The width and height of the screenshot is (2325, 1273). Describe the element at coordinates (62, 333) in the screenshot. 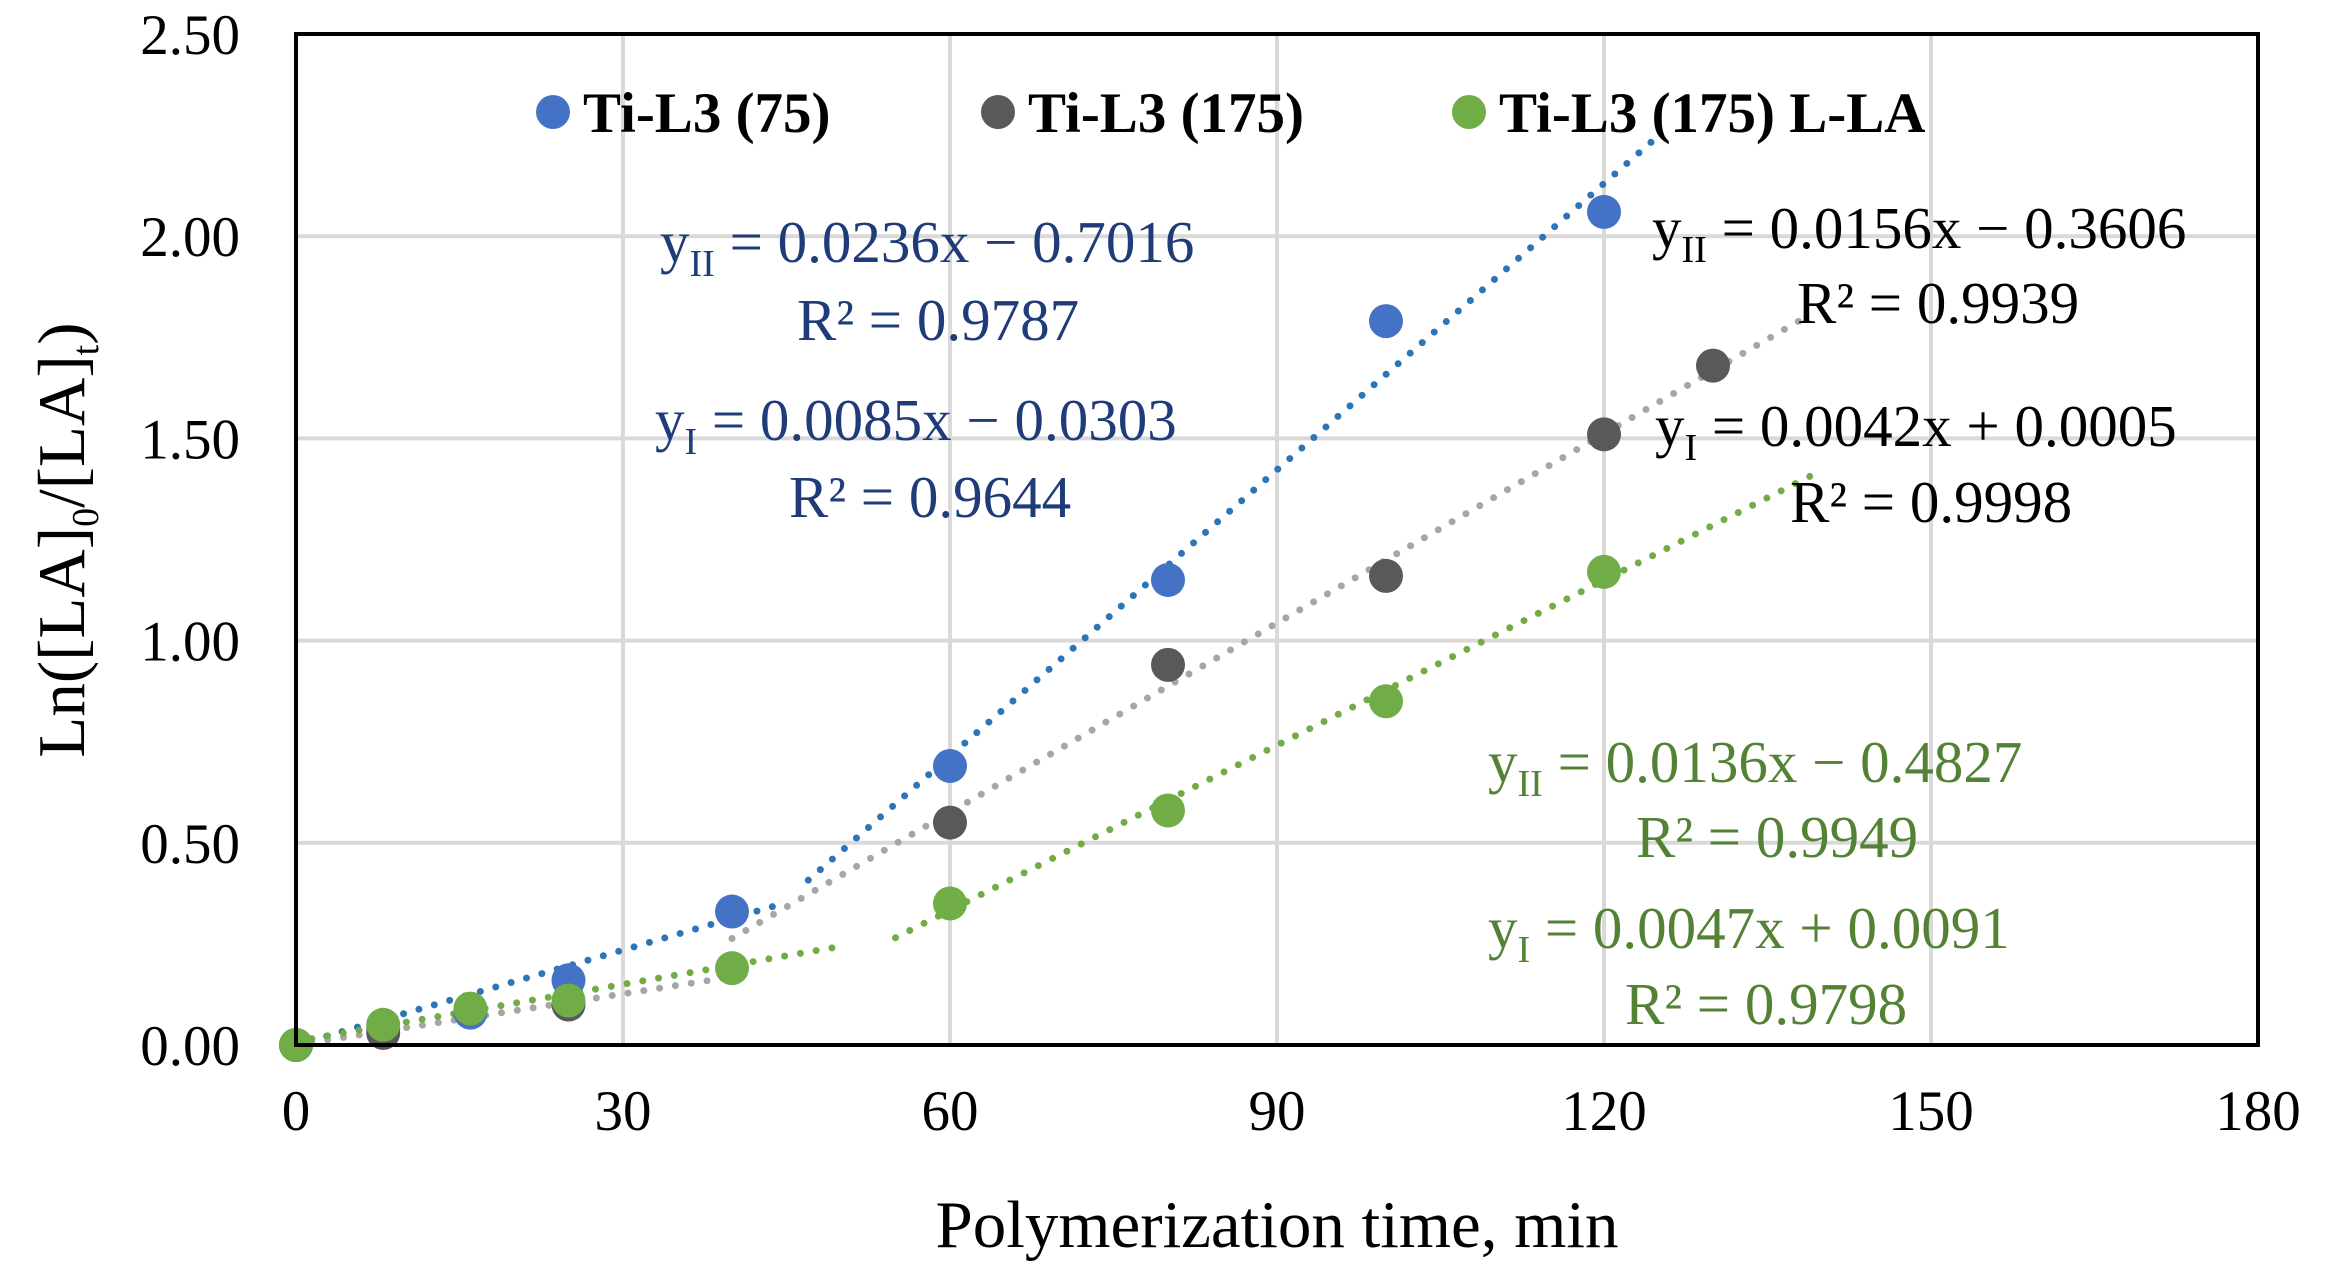

I see `y-axis-title-close: )` at that location.